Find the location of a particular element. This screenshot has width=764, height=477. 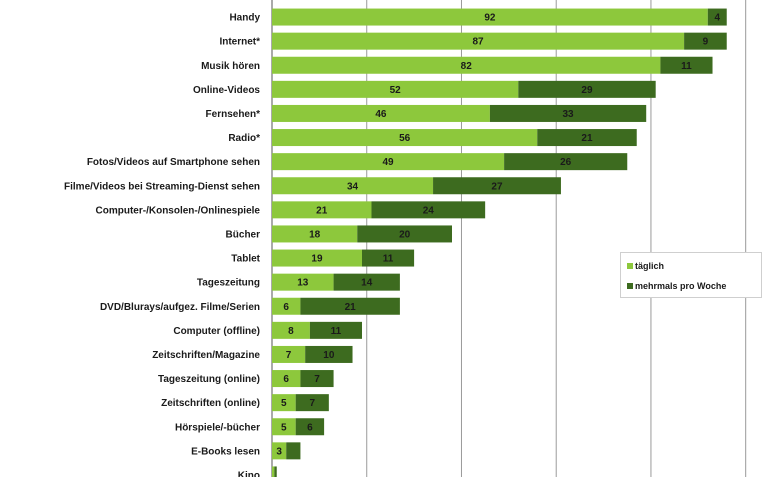

value-label: 33 is located at coordinates (568, 114).